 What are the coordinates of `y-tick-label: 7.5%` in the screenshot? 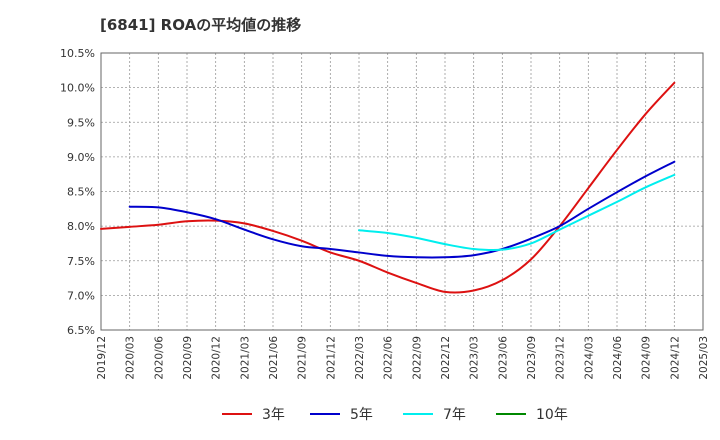 It's located at (81, 261).